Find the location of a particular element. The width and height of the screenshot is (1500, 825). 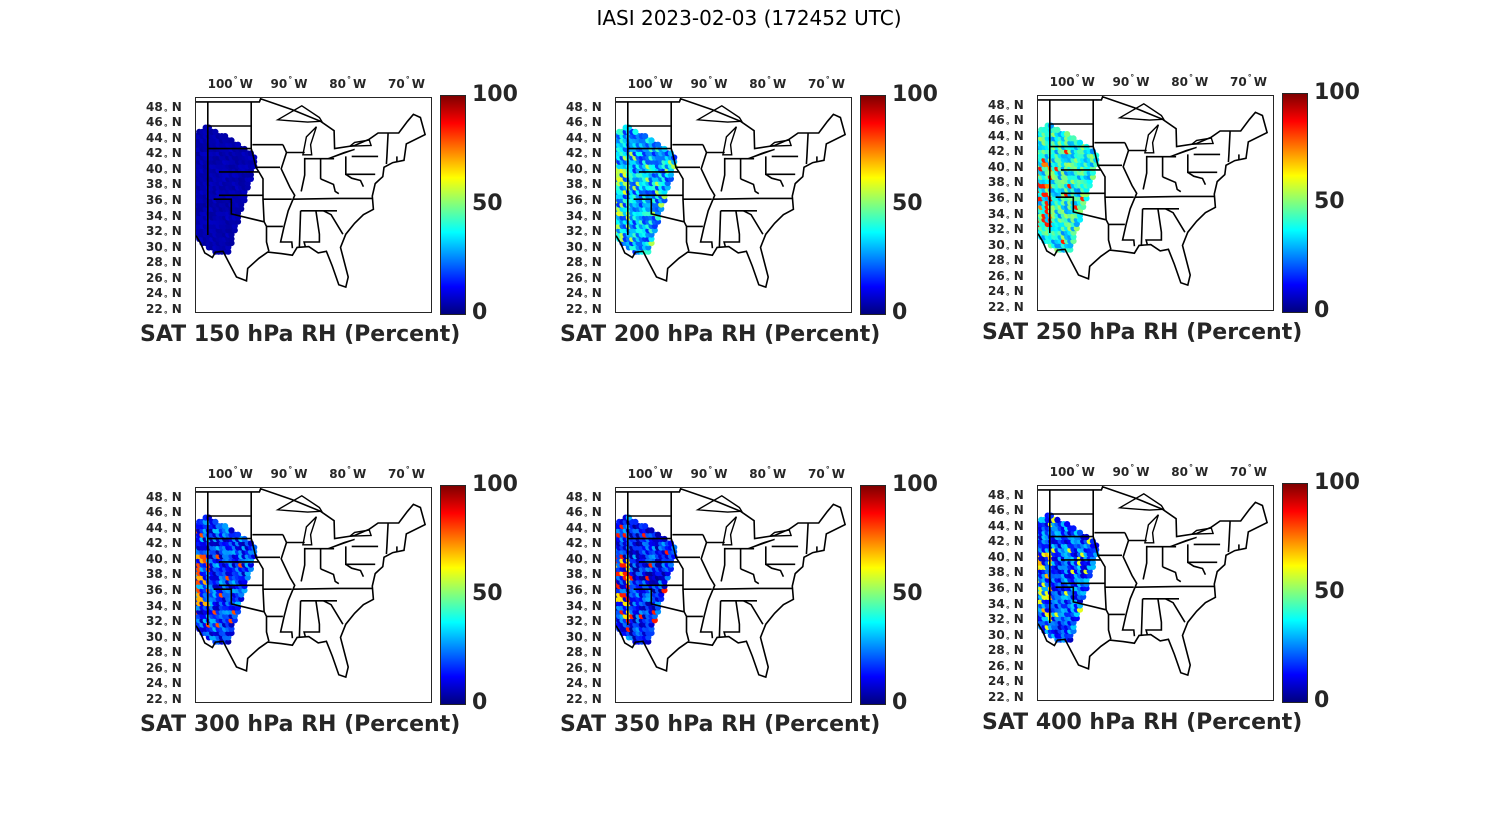

rh-map is located at coordinates (731, 583).